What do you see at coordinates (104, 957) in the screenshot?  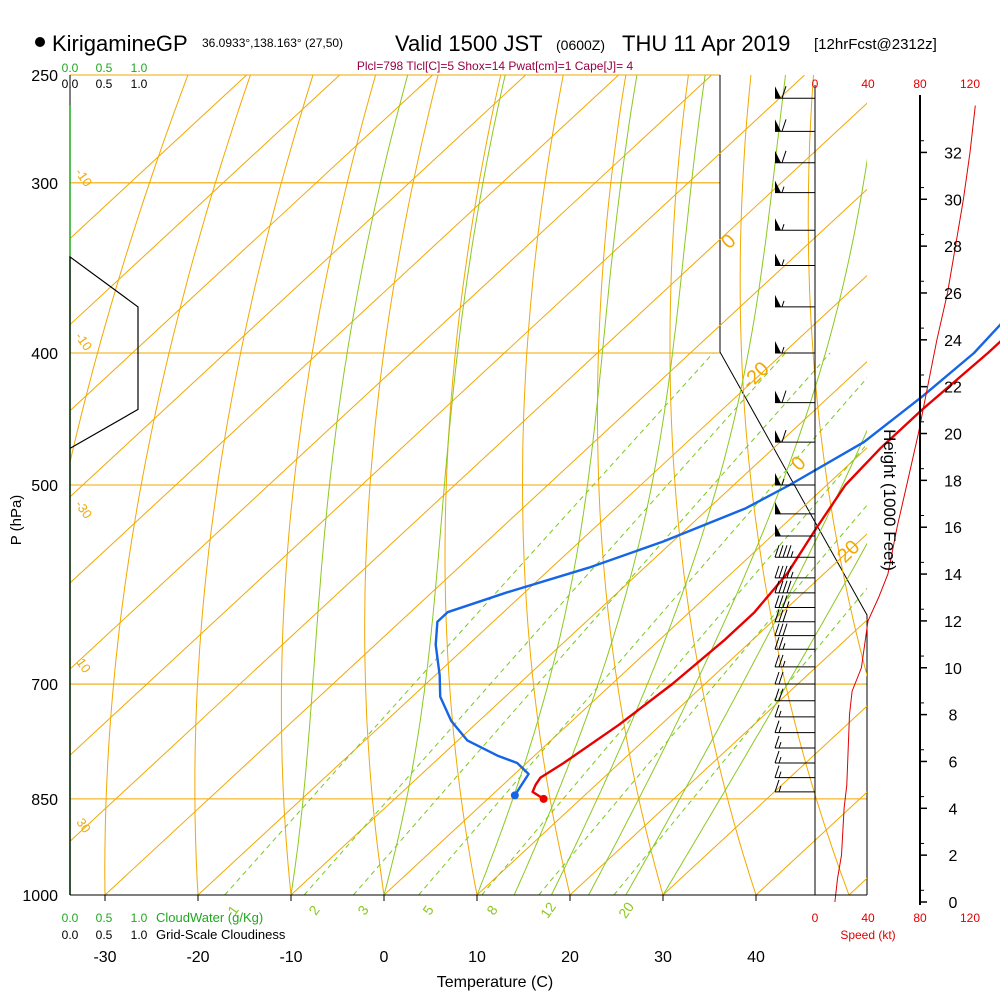 I see `temperature-tick-label: -30` at bounding box center [104, 957].